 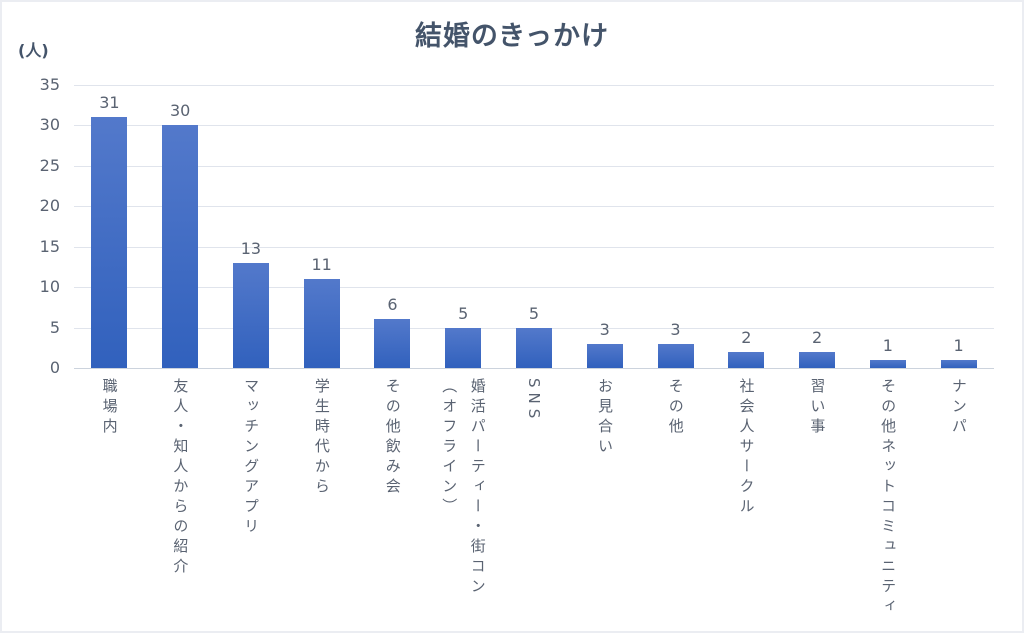 What do you see at coordinates (534, 401) in the screenshot?
I see `x-category-label-text: SNS` at bounding box center [534, 401].